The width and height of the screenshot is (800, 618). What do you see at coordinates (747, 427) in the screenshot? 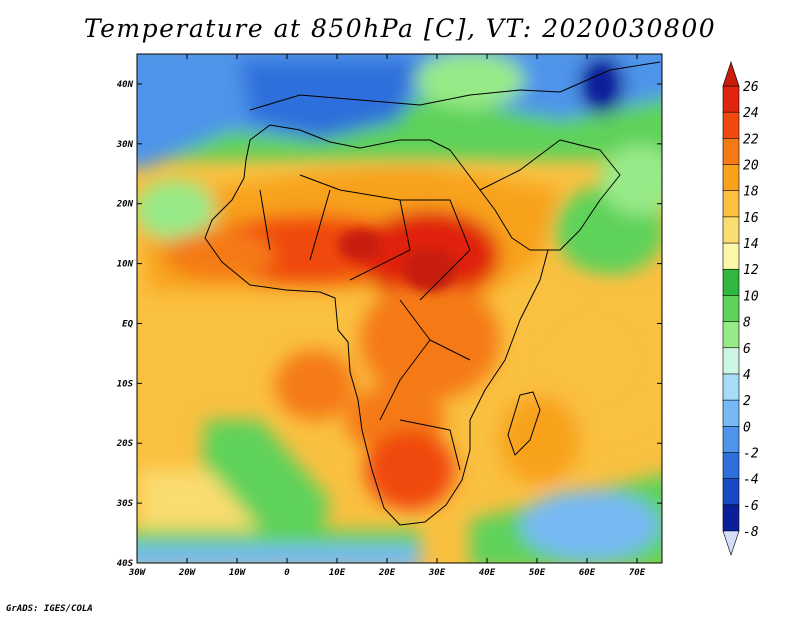
I see `colorbar-label: 0` at bounding box center [747, 427].